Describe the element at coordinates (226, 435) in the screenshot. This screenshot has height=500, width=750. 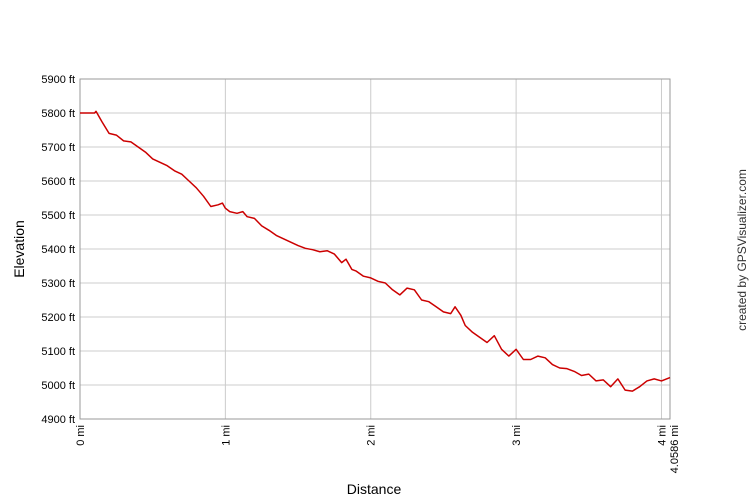
I see `x-tick-label: 1 mi` at that location.